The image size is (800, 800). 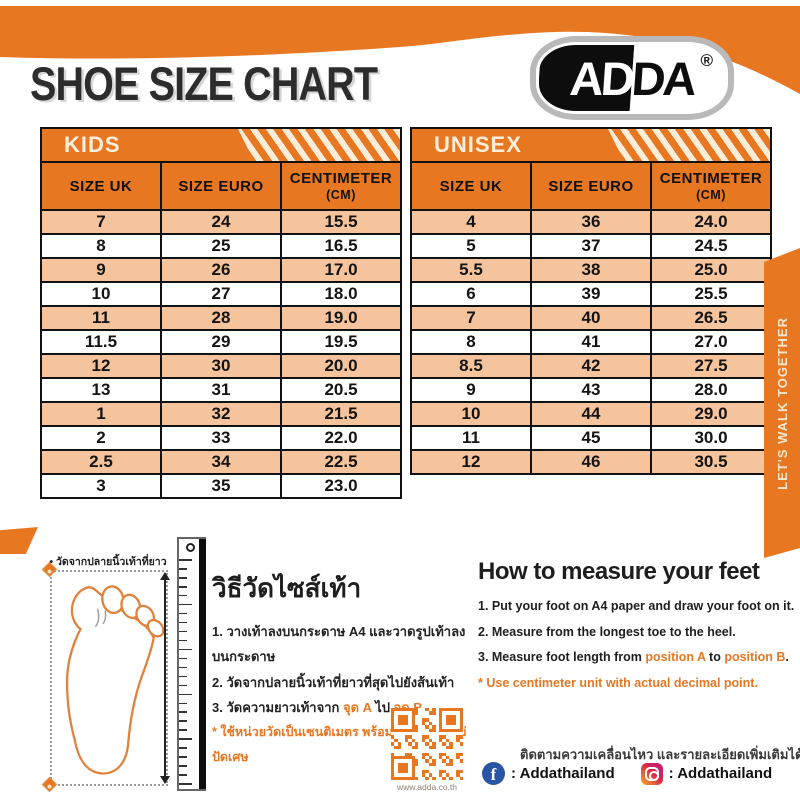 I want to click on size-cell: 33, so click(x=221, y=438).